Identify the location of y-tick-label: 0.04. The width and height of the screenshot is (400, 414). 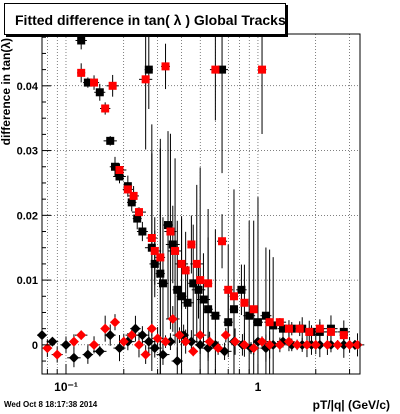
(28, 87).